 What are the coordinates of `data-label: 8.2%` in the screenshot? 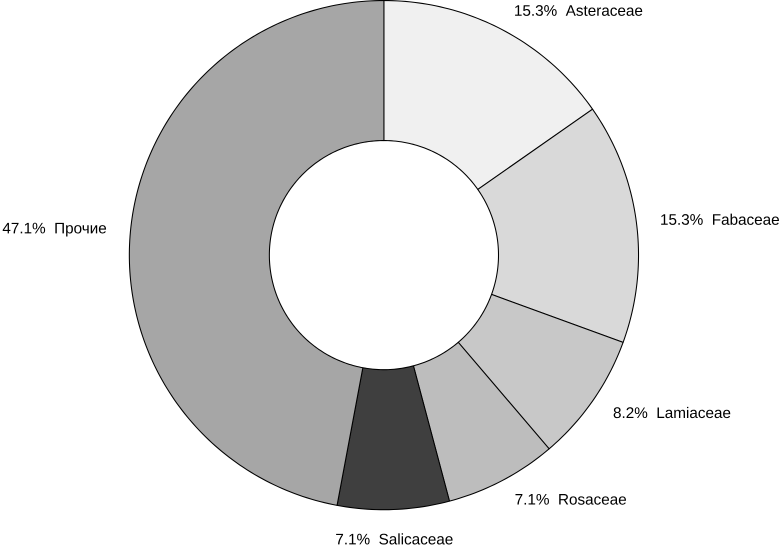 It's located at (631, 412).